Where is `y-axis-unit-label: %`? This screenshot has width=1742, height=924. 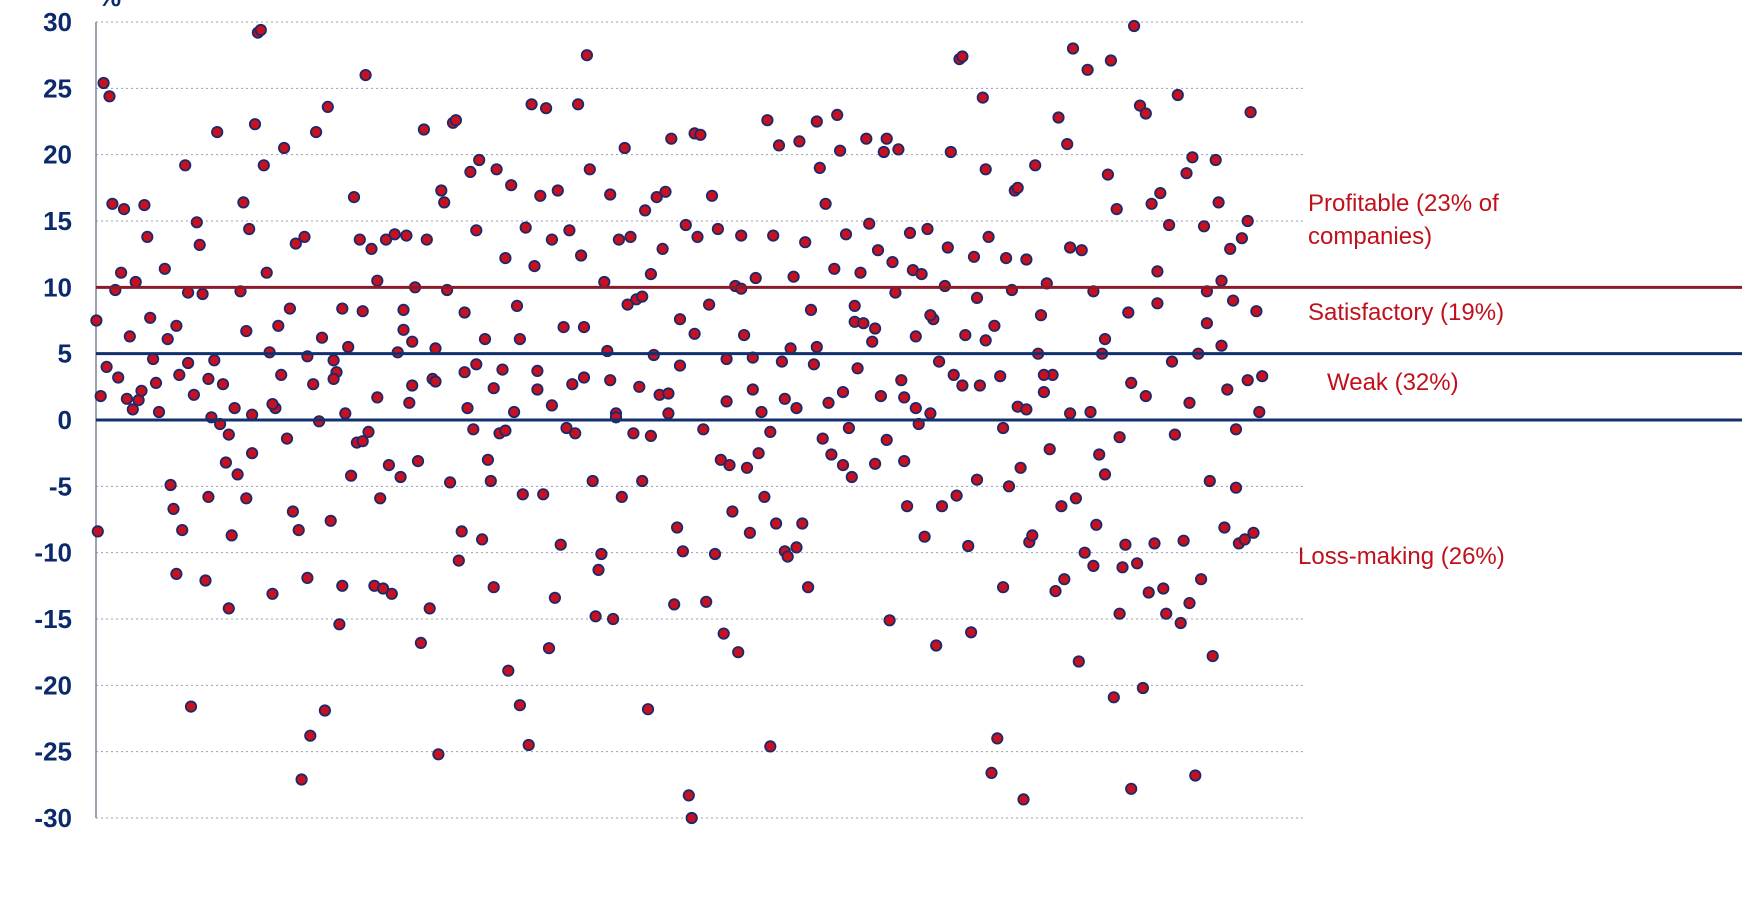
y-axis-unit-label: % is located at coordinates (109, 6).